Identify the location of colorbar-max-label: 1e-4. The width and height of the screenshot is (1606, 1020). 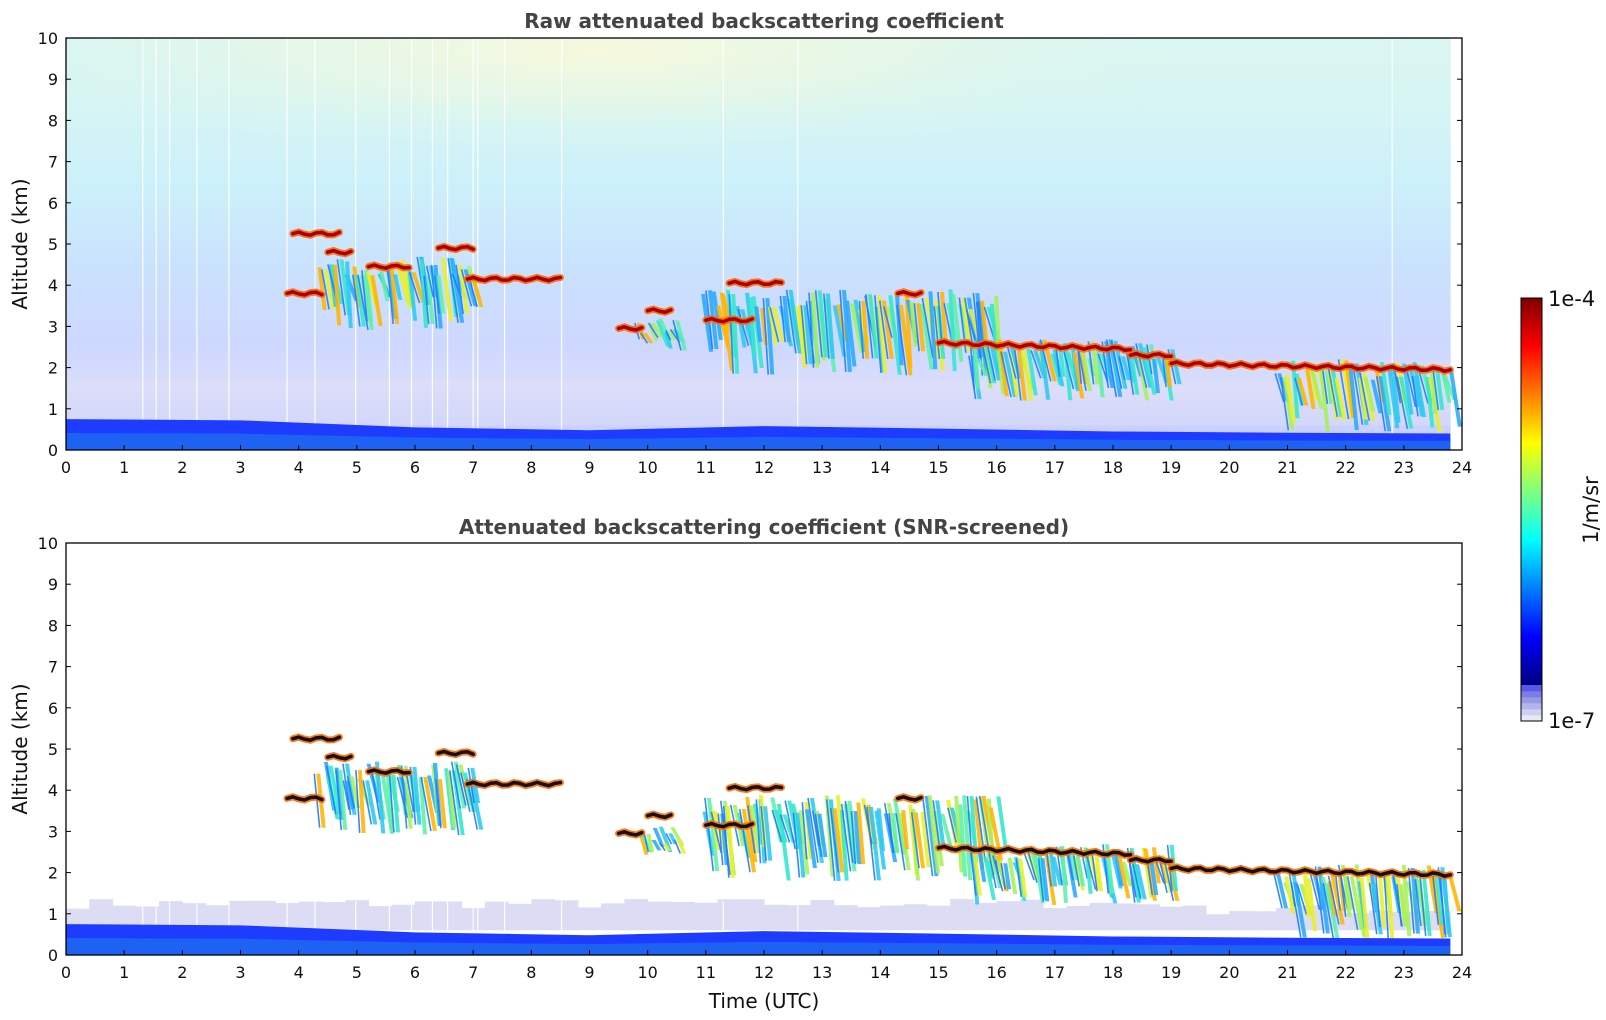
(1571, 299).